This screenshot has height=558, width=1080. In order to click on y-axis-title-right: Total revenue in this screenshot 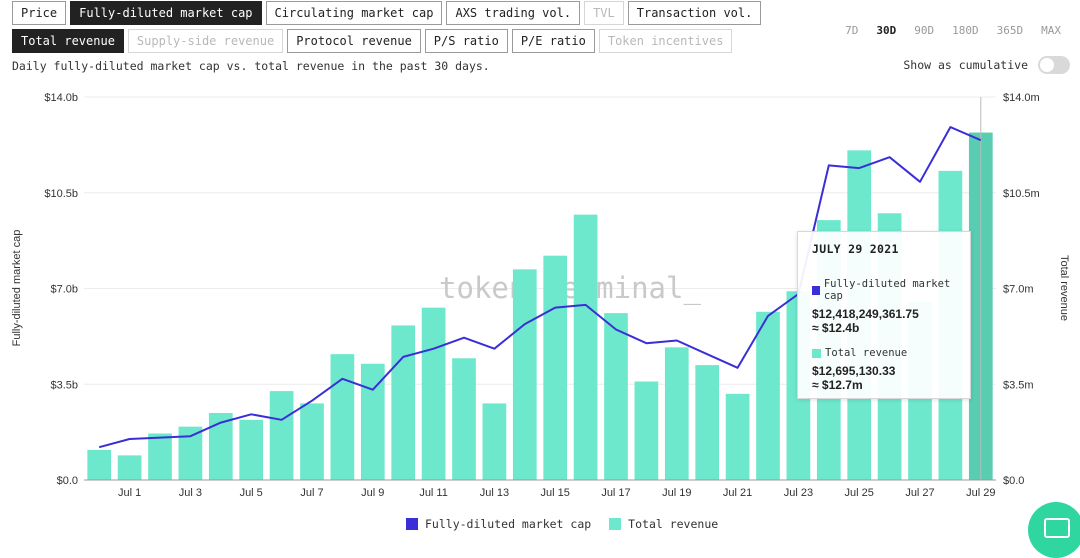, I will do `click(1064, 288)`.